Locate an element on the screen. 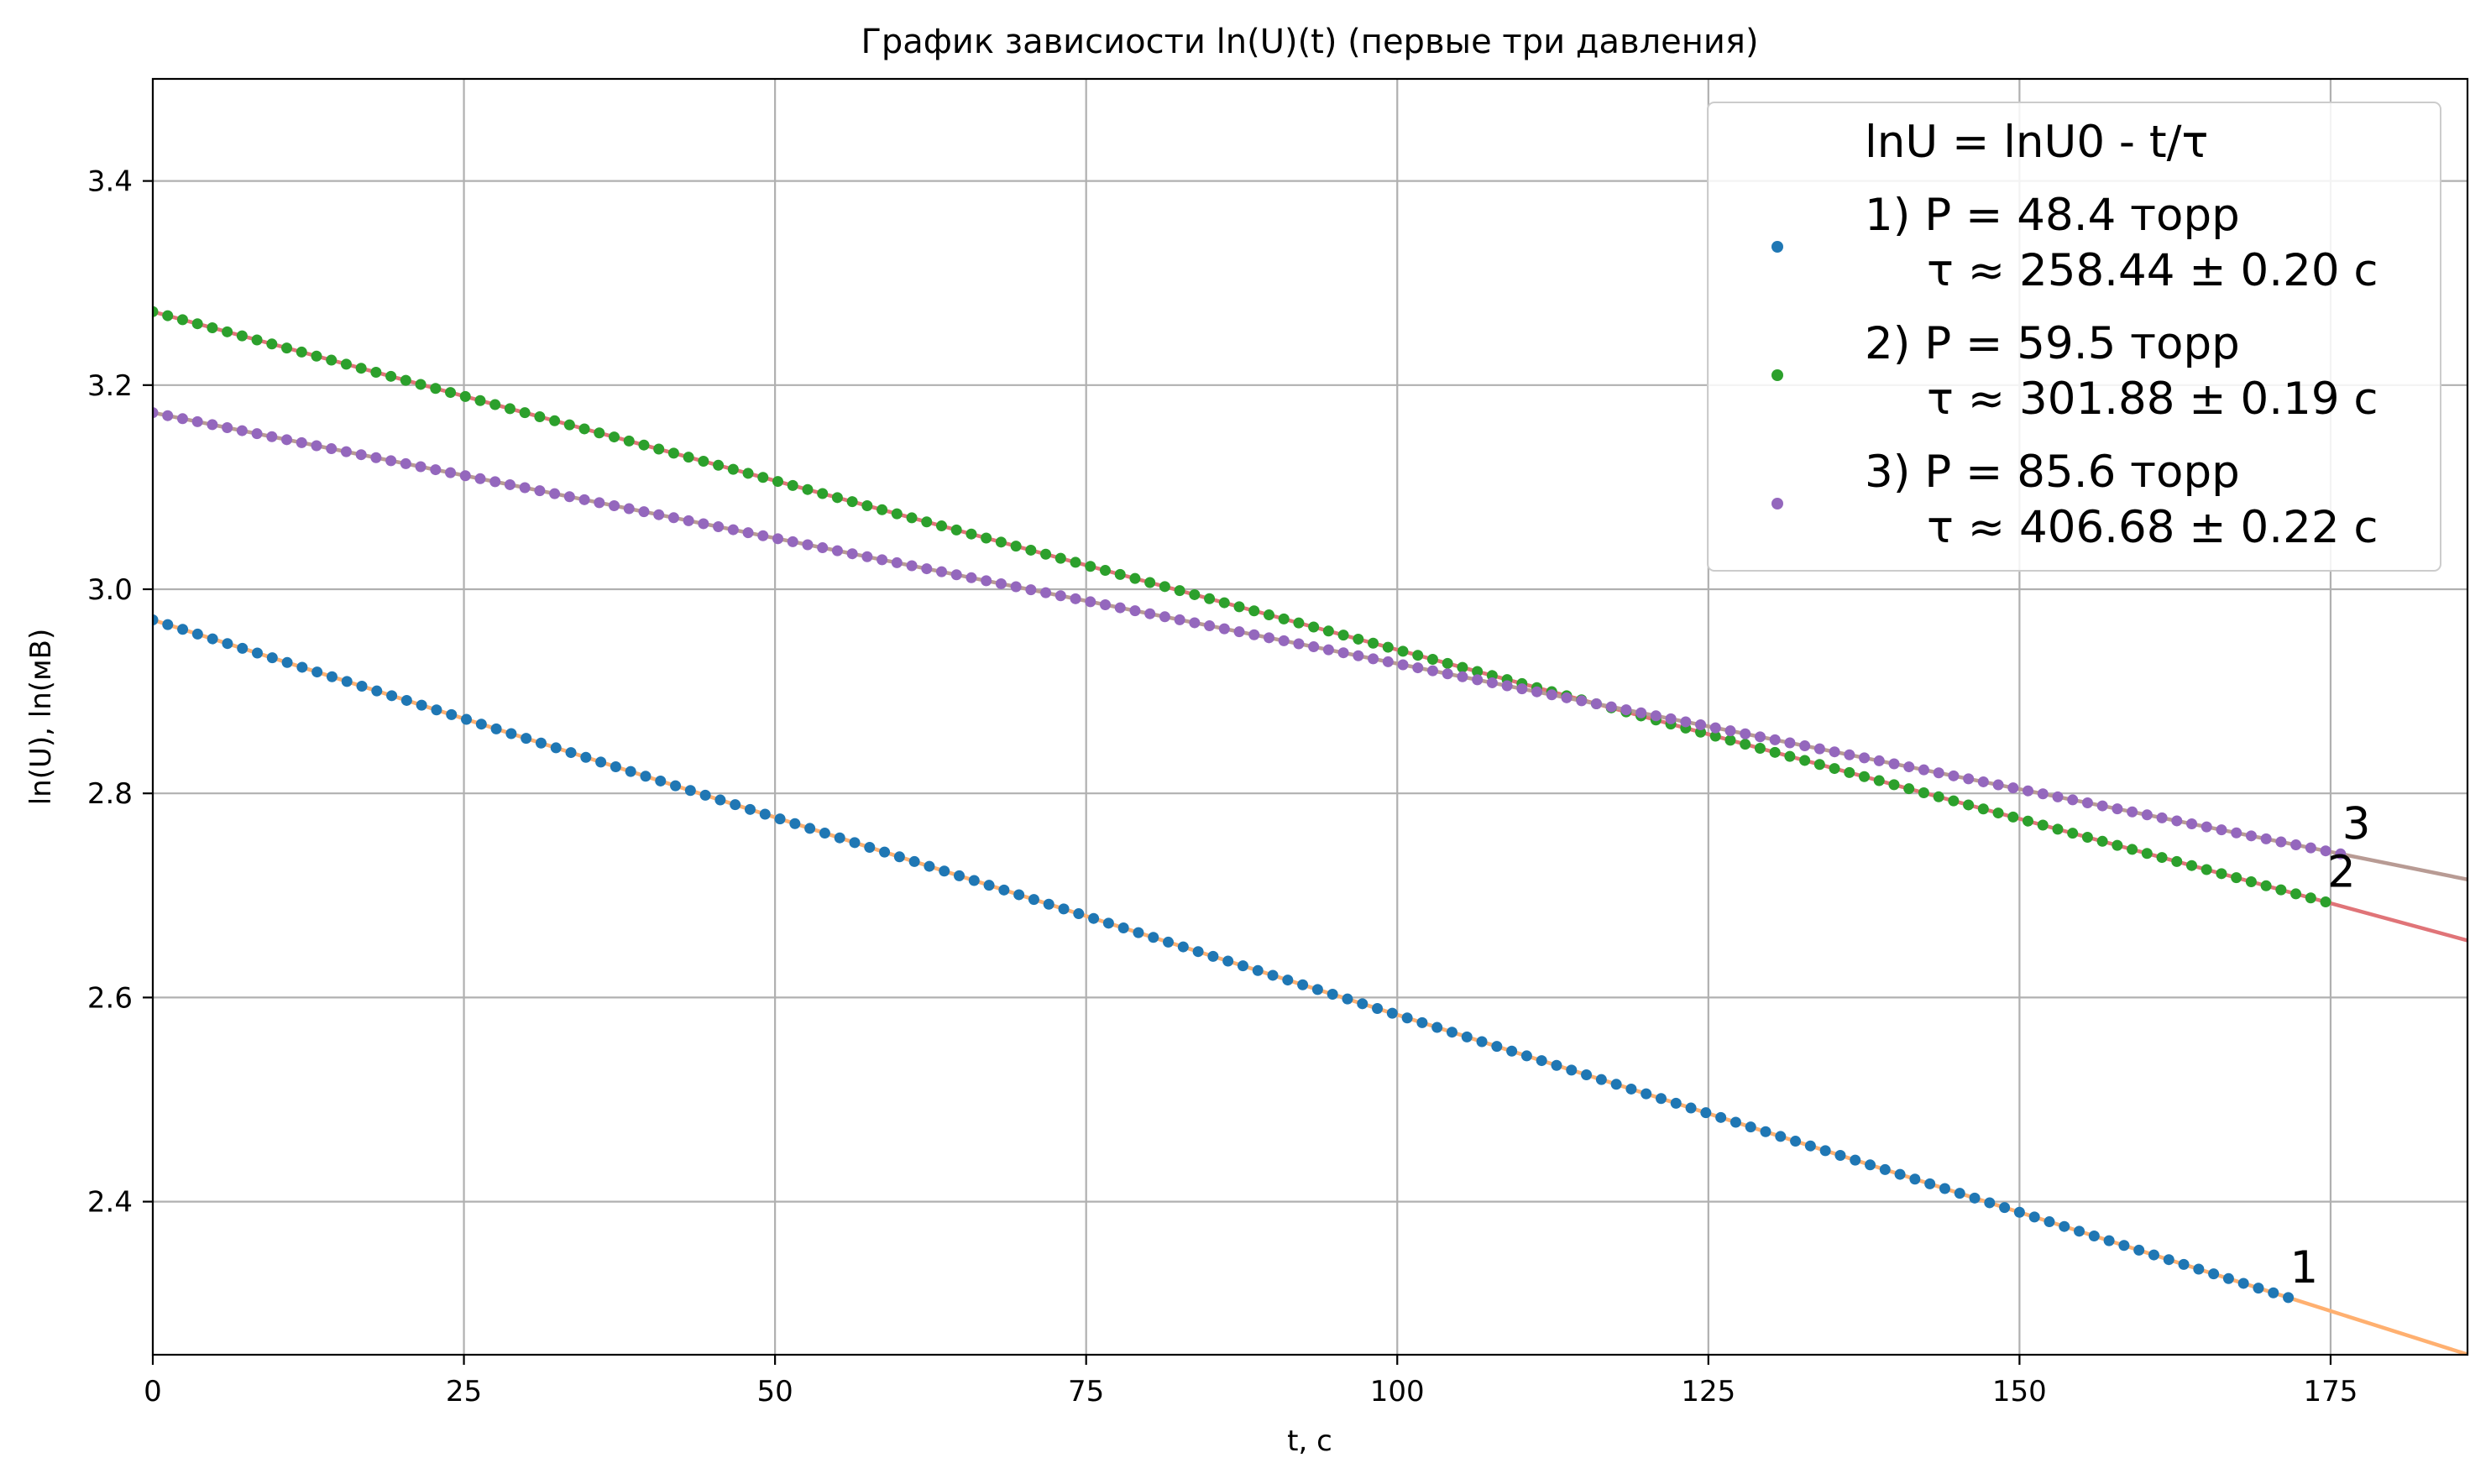  legend-series-3-line2: τ ≈ 406.68 ± 0.22 c is located at coordinates (2153, 527).